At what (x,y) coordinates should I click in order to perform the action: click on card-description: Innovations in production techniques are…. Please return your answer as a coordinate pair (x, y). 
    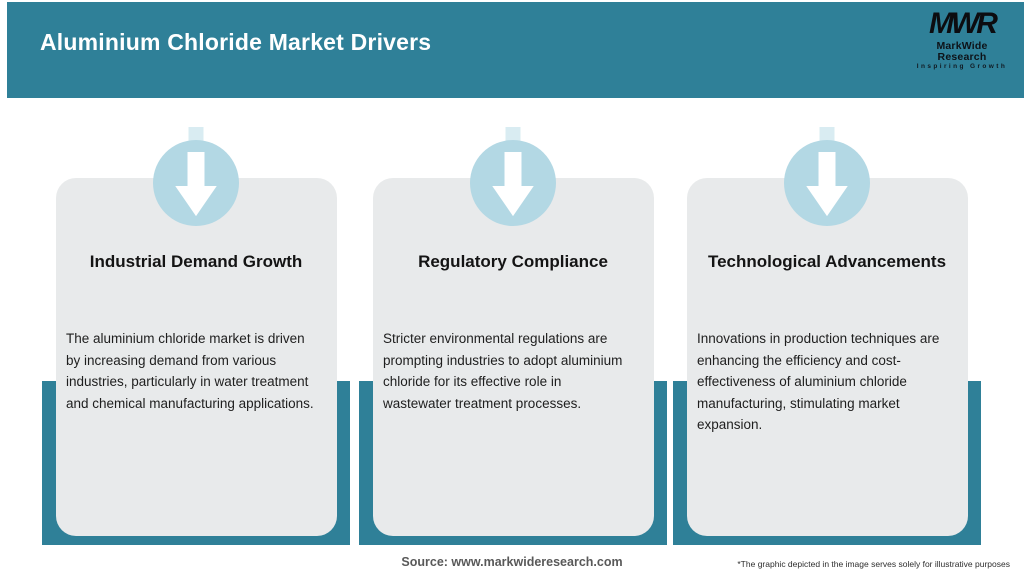
    Looking at the image, I should click on (818, 381).